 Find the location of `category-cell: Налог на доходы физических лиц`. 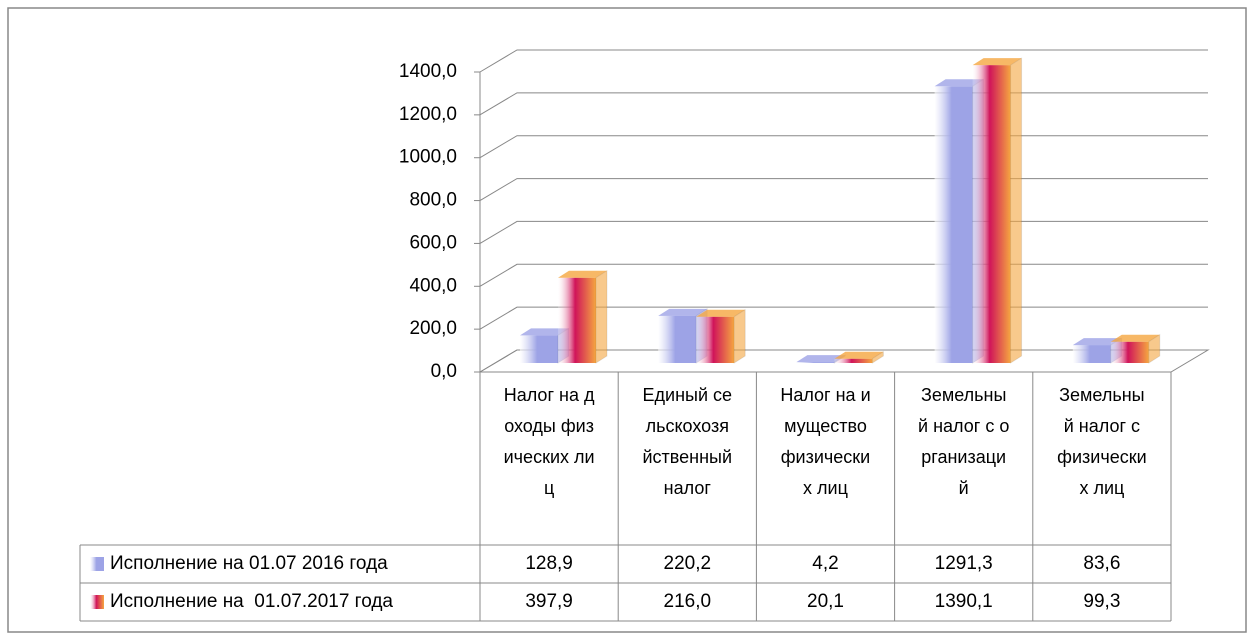

category-cell: Налог на доходы физических лиц is located at coordinates (549, 441).